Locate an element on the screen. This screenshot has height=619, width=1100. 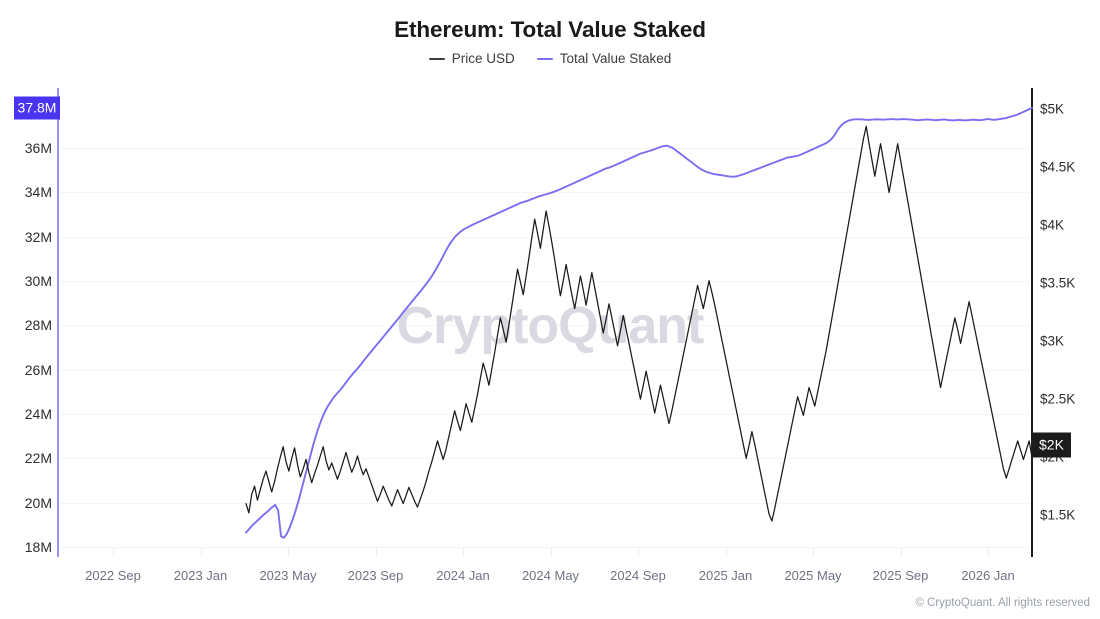
current-value-badge-price: $2K is located at coordinates (1051, 445).